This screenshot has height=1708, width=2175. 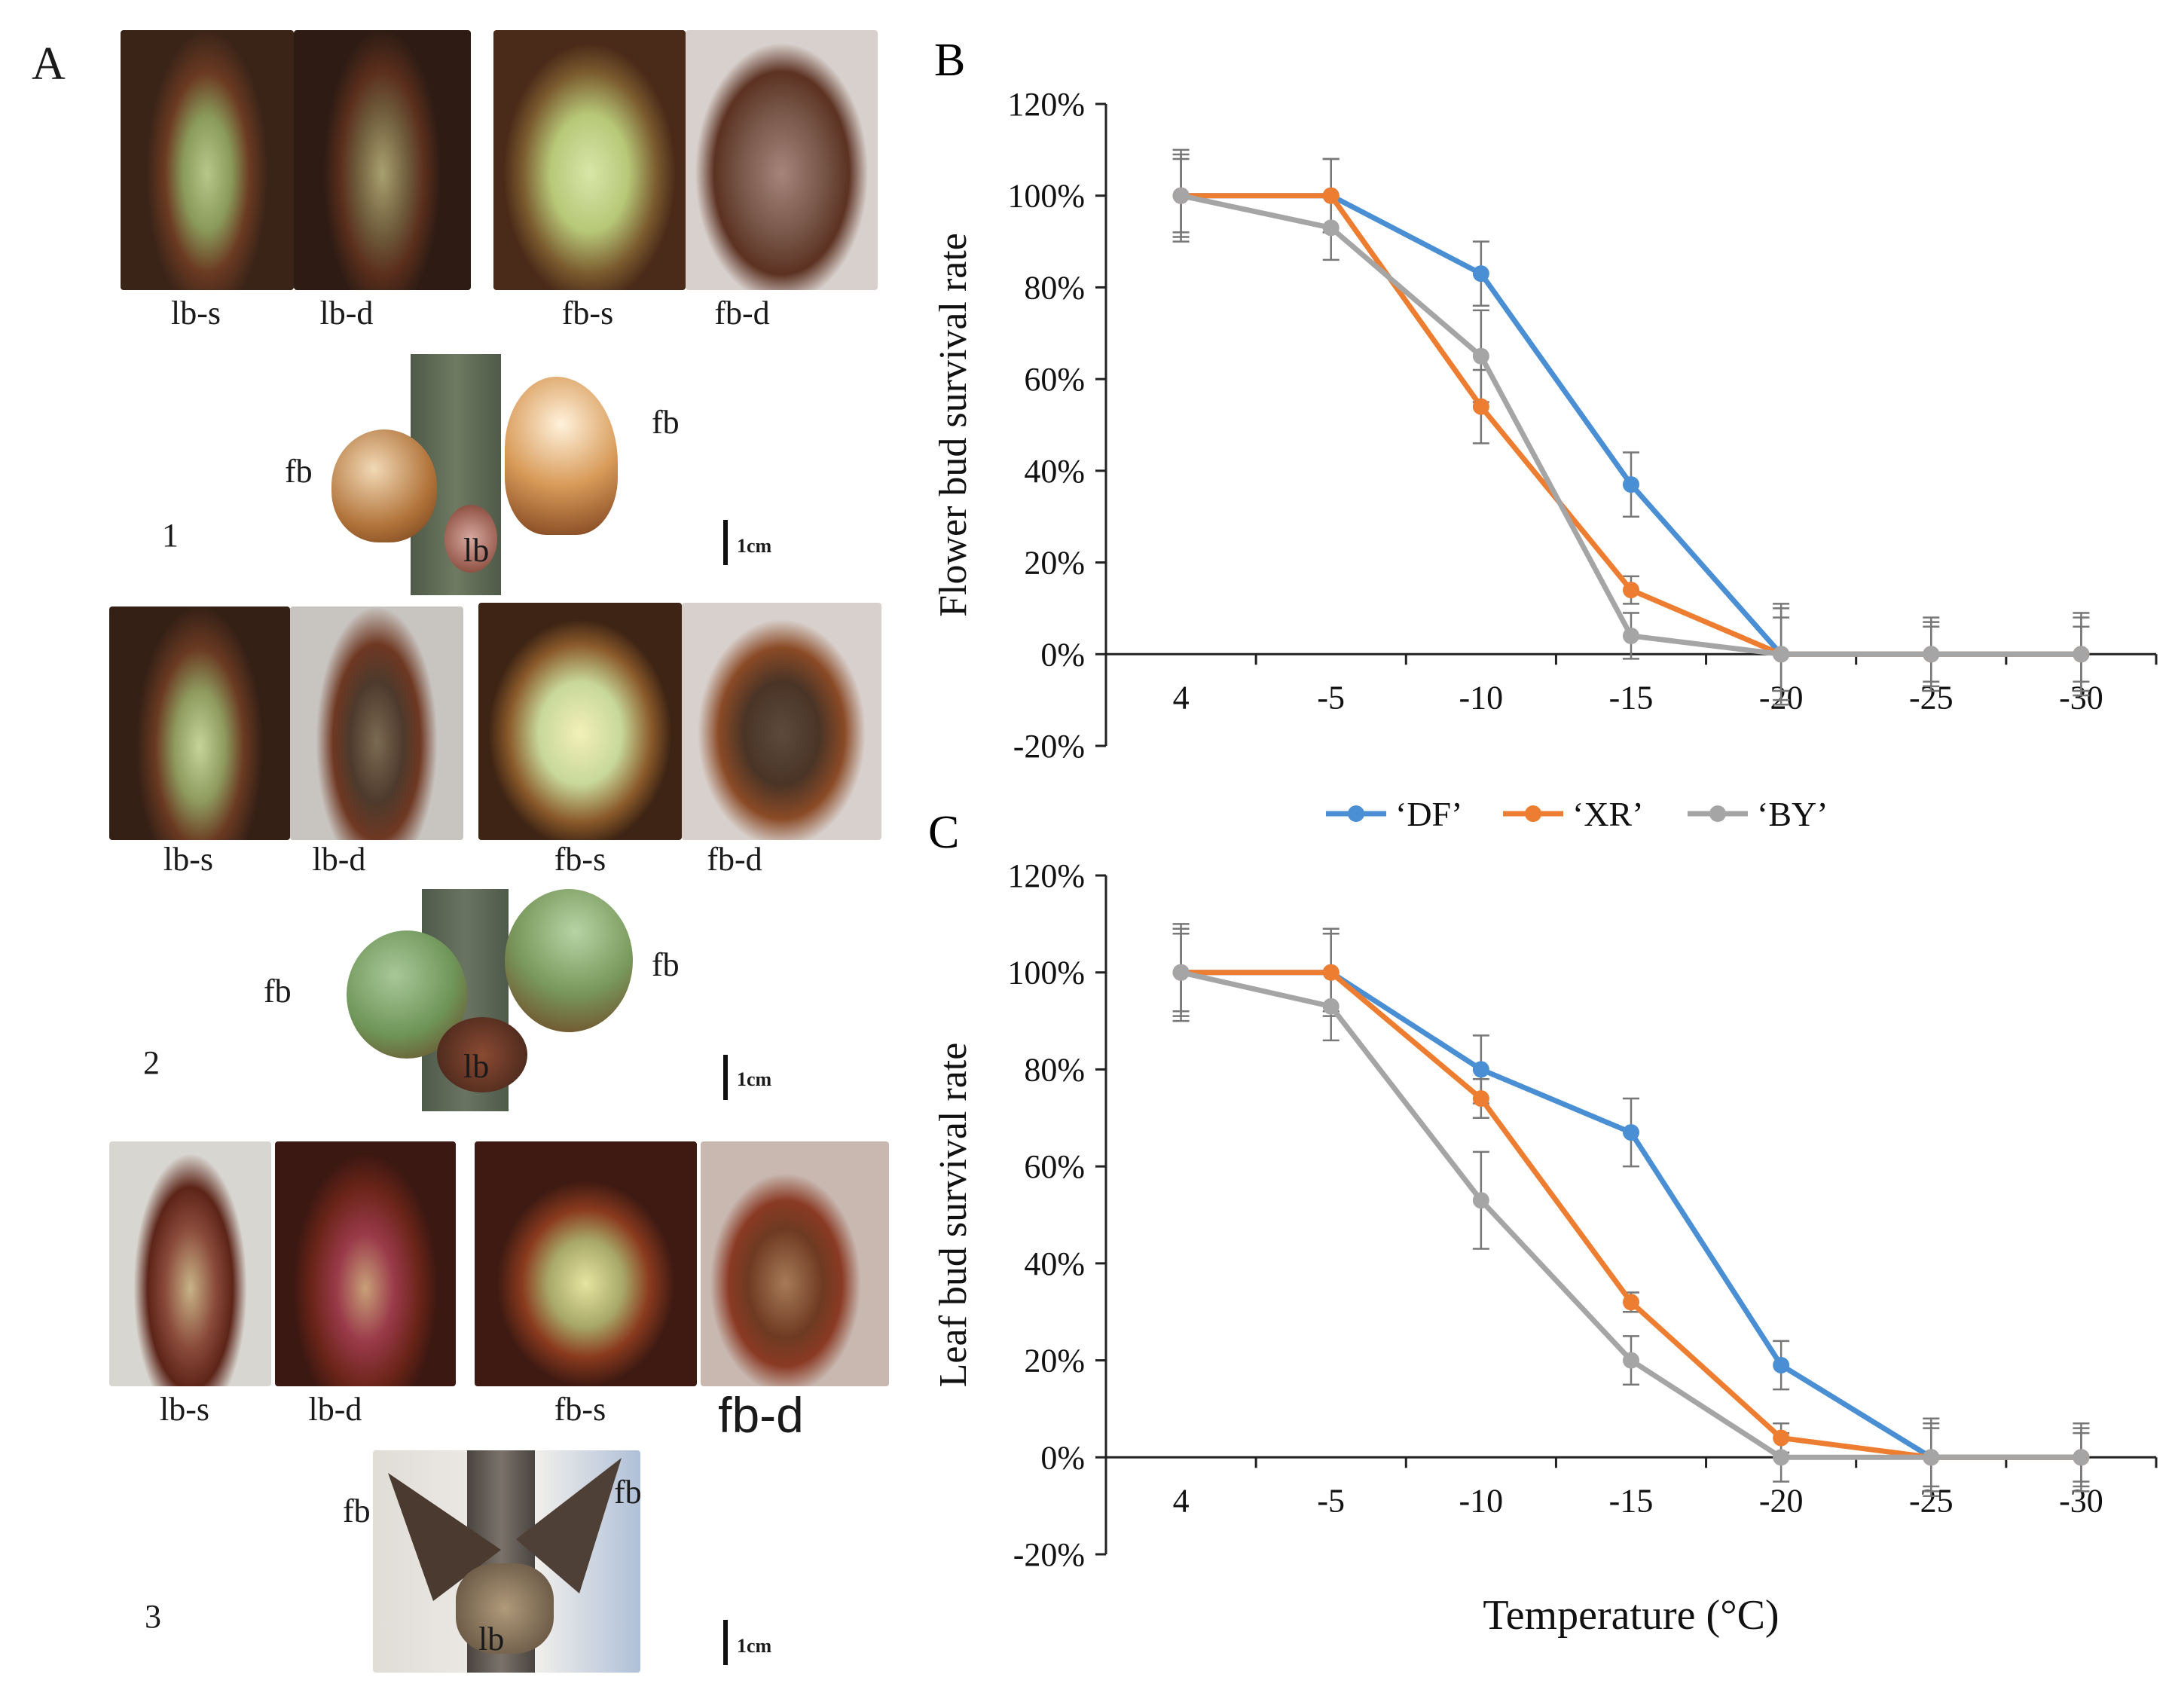 I want to click on y-tick-label: 100%, so click(x=1046, y=196).